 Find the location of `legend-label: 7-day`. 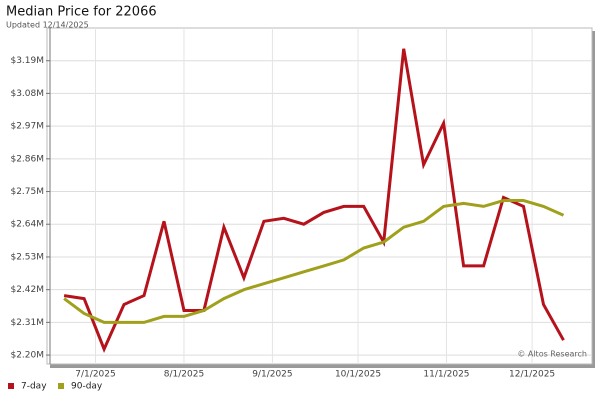

legend-label: 7-day is located at coordinates (34, 387).